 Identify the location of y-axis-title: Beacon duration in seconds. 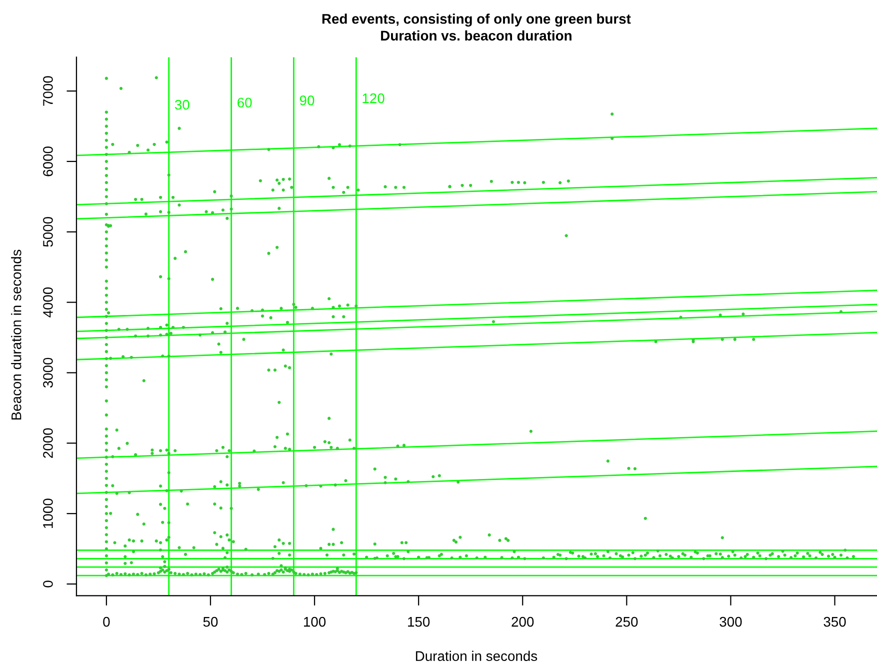
(16, 335).